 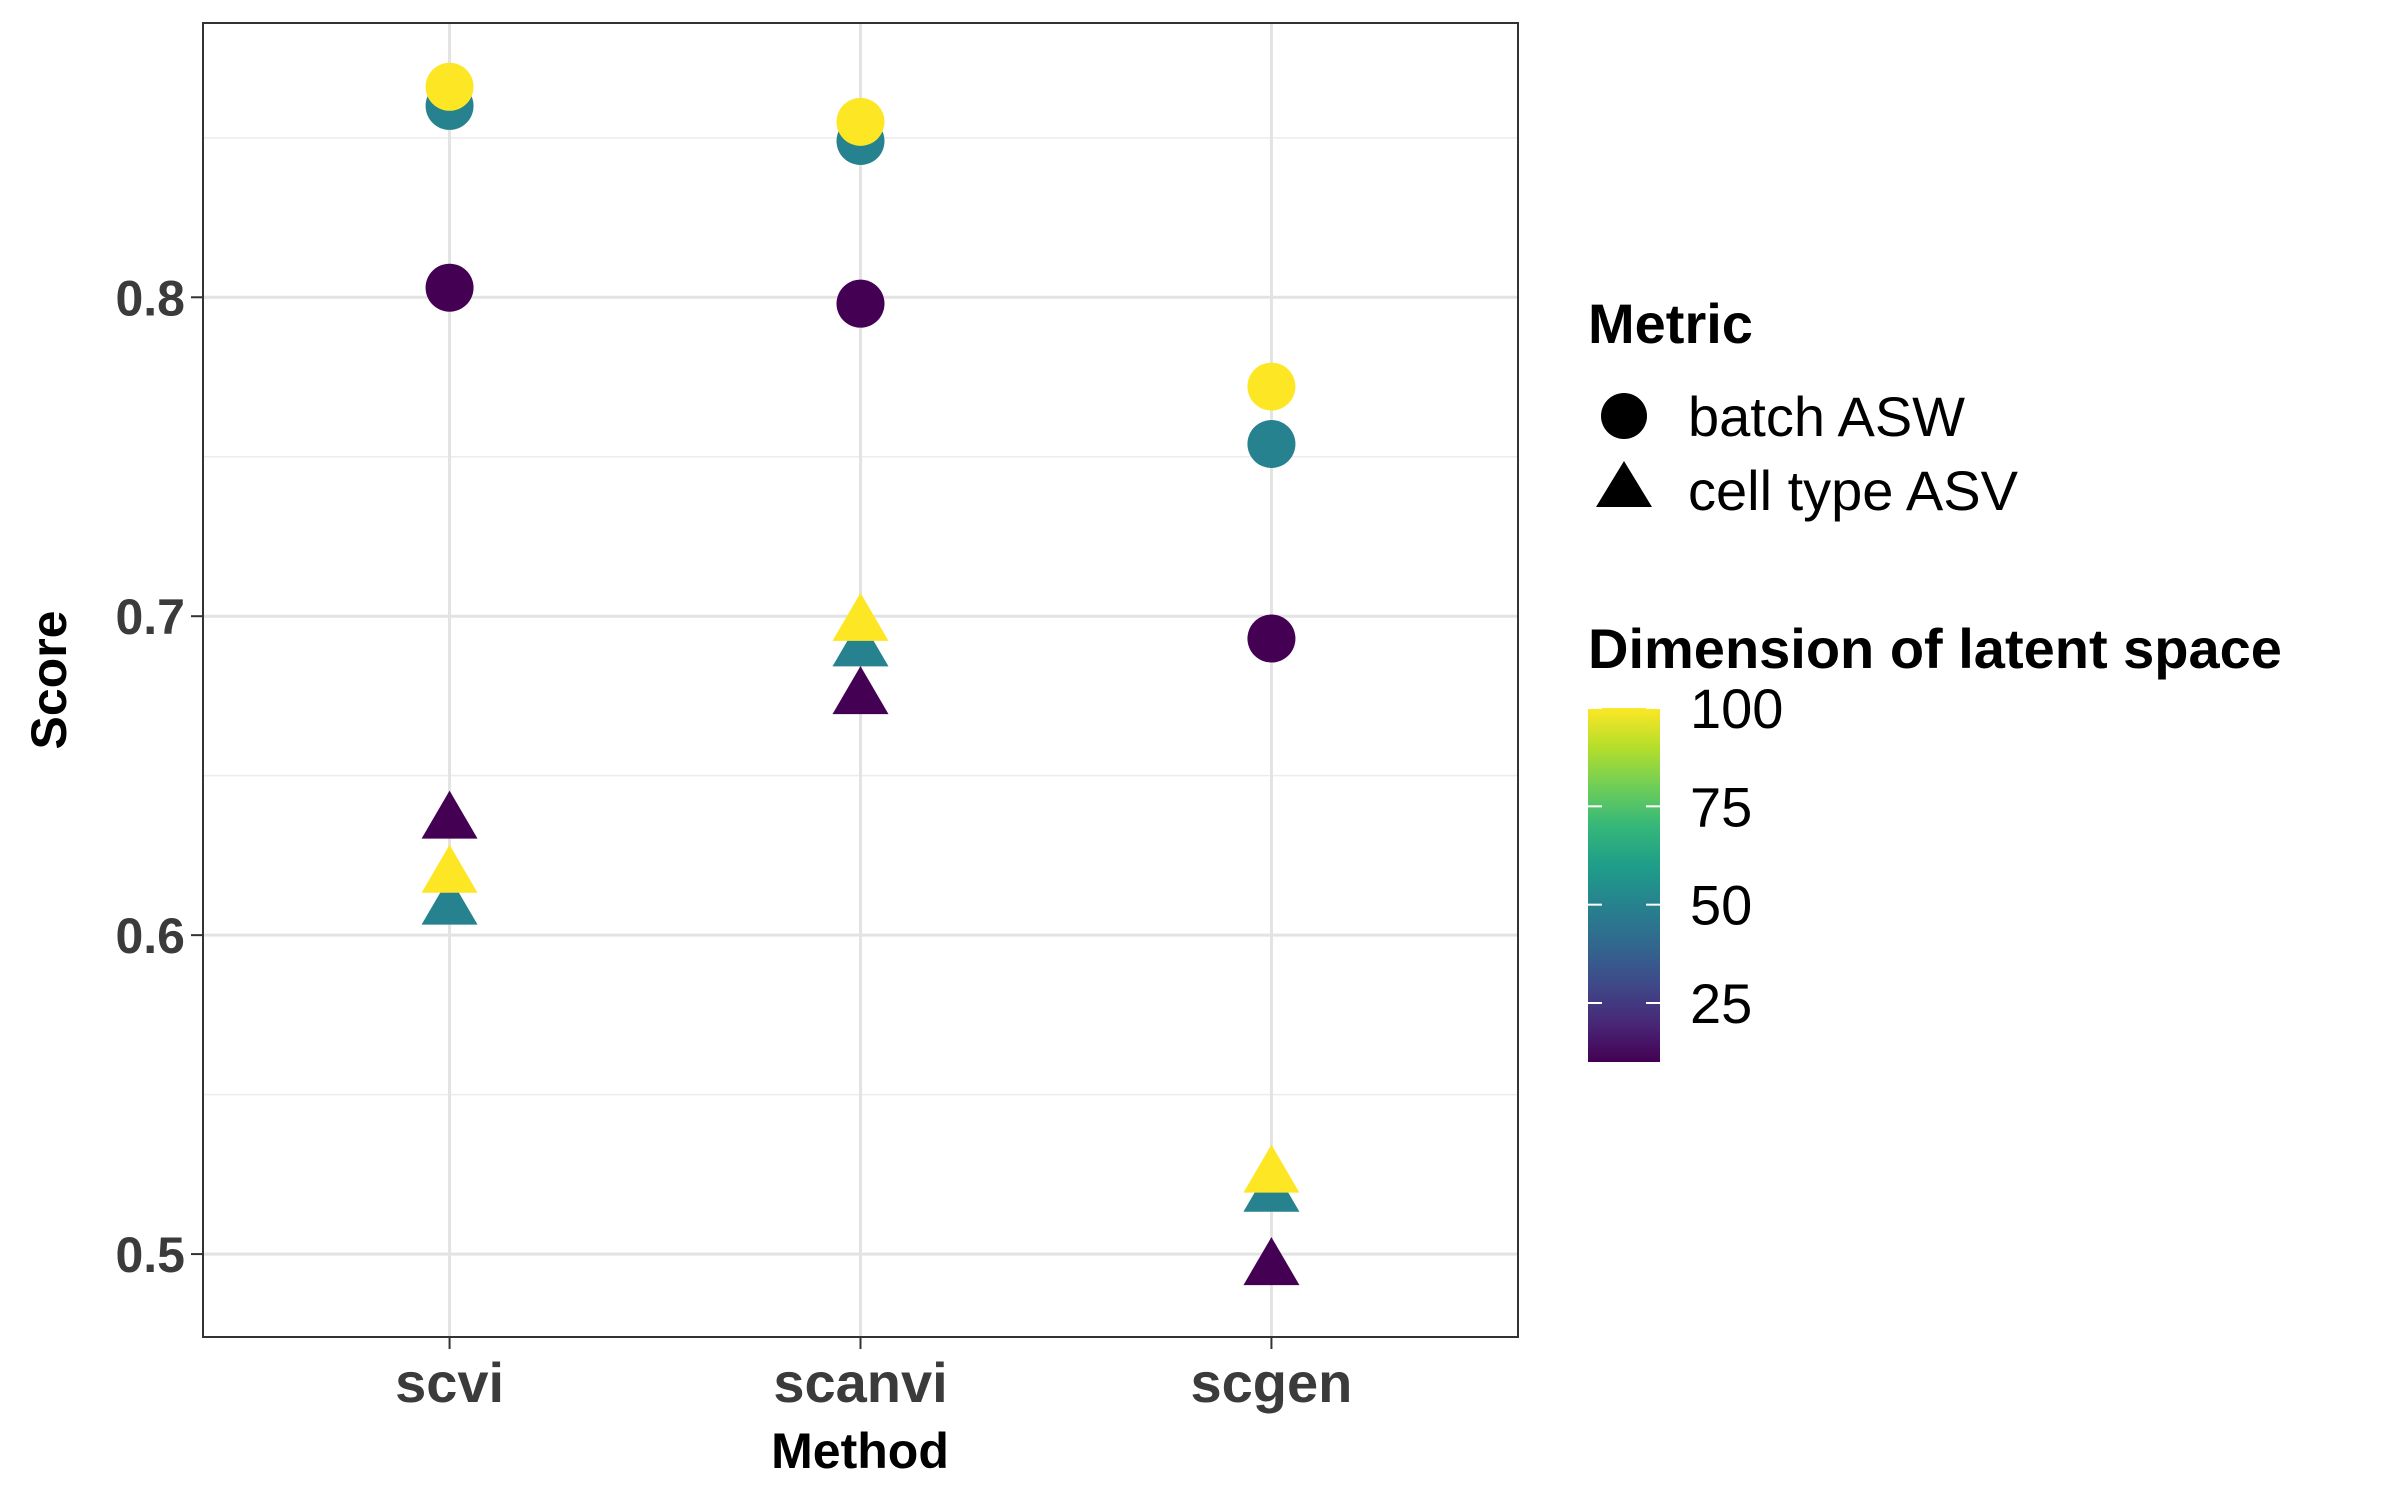 What do you see at coordinates (1935, 648) in the screenshot?
I see `color-legend-title: Dimension of latent space` at bounding box center [1935, 648].